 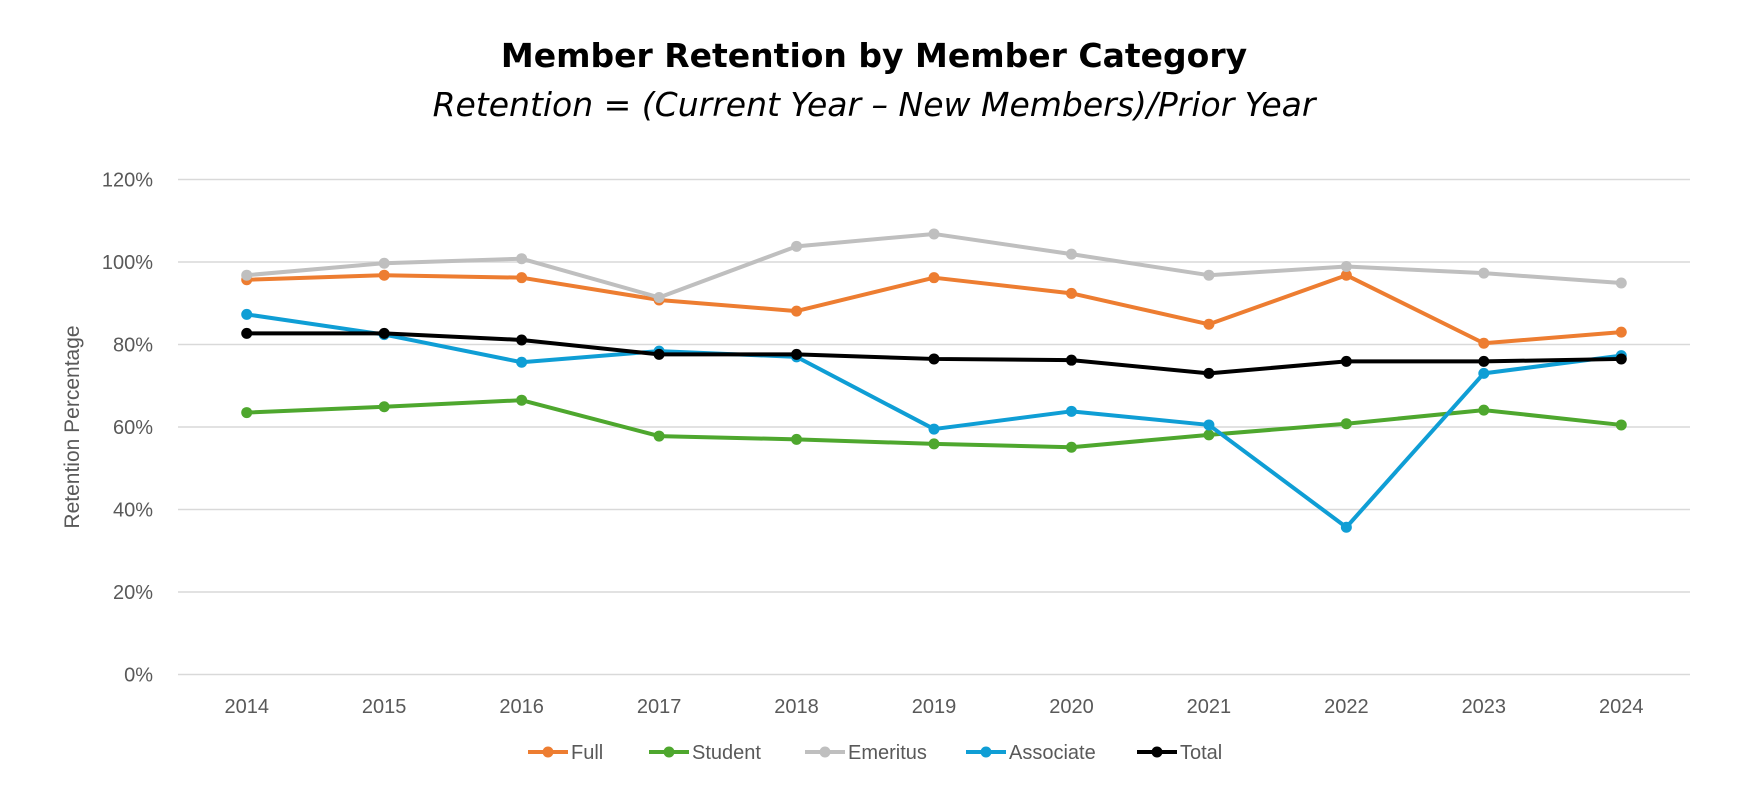 What do you see at coordinates (726, 753) in the screenshot?
I see `legend-label: Student` at bounding box center [726, 753].